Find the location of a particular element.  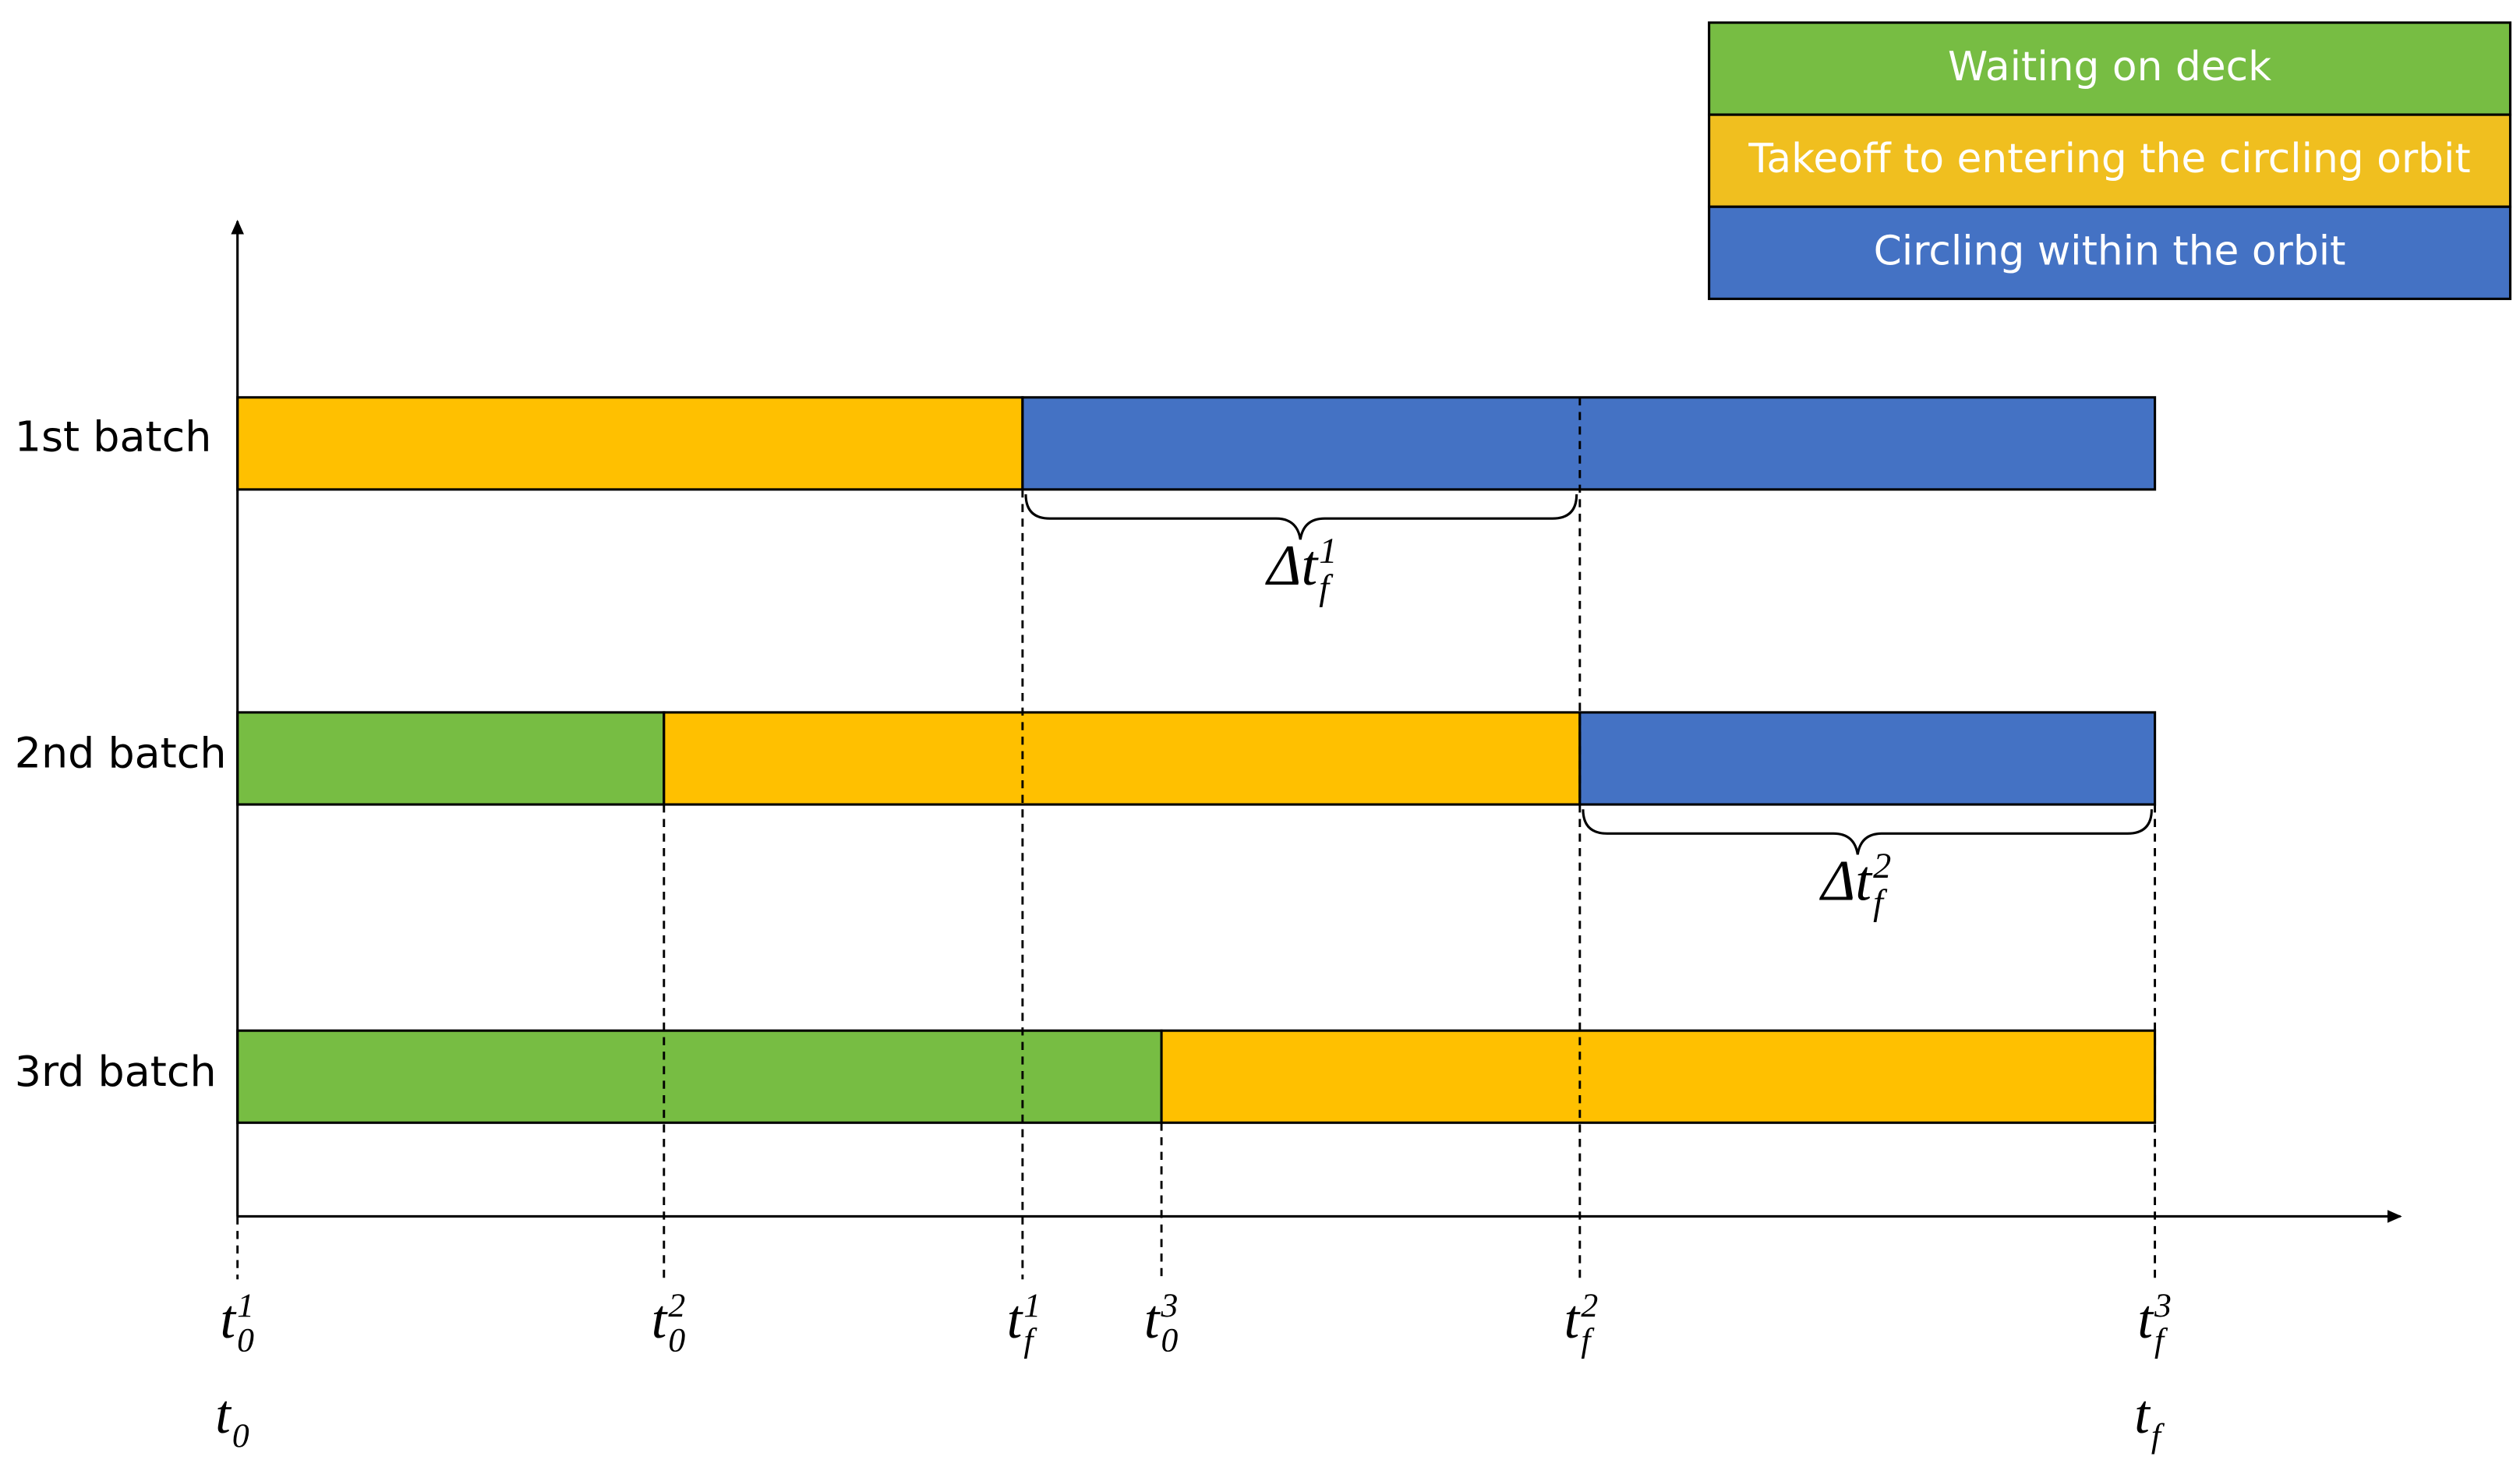

batch-label: 3rd batch is located at coordinates (116, 1072).